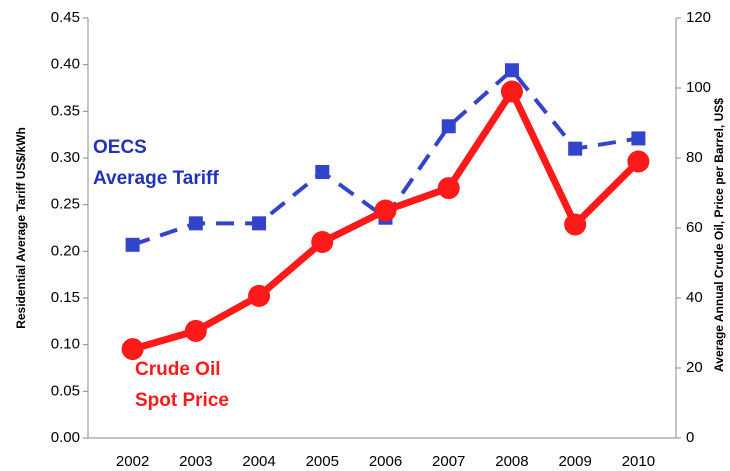  Describe the element at coordinates (638, 461) in the screenshot. I see `x-tick-label: 2010` at that location.